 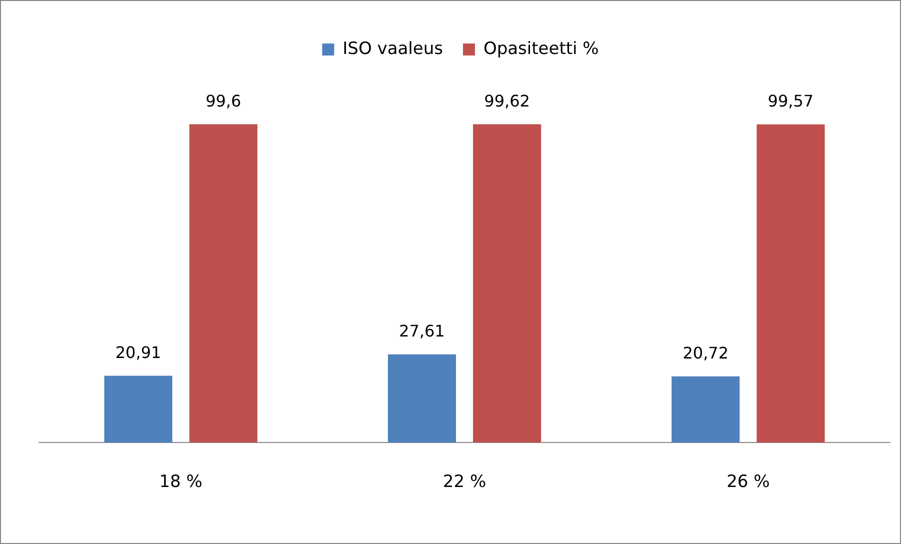 What do you see at coordinates (705, 353) in the screenshot?
I see `data-label: 20,72` at bounding box center [705, 353].